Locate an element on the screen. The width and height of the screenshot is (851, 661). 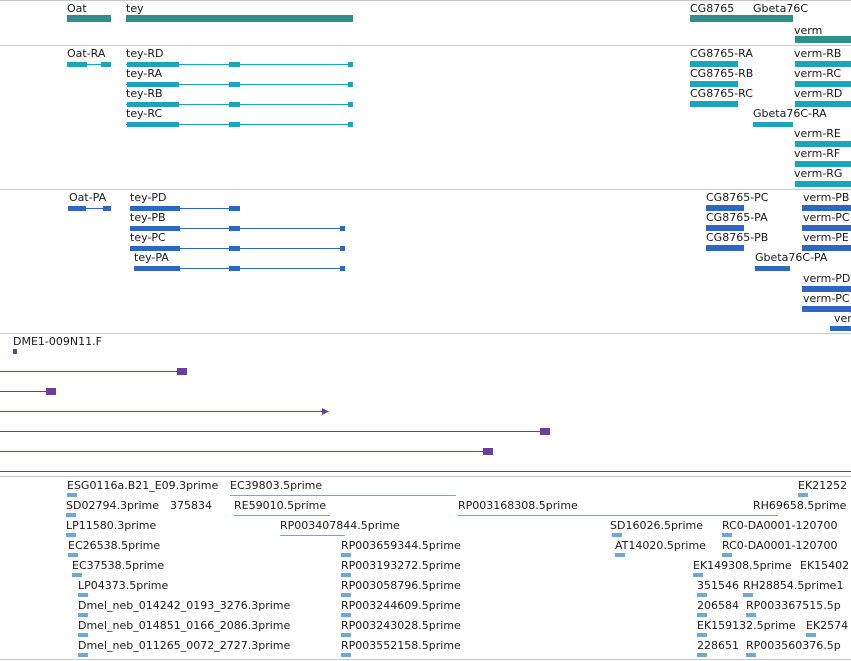
est-feature: EK2574 is located at coordinates (827, 628).